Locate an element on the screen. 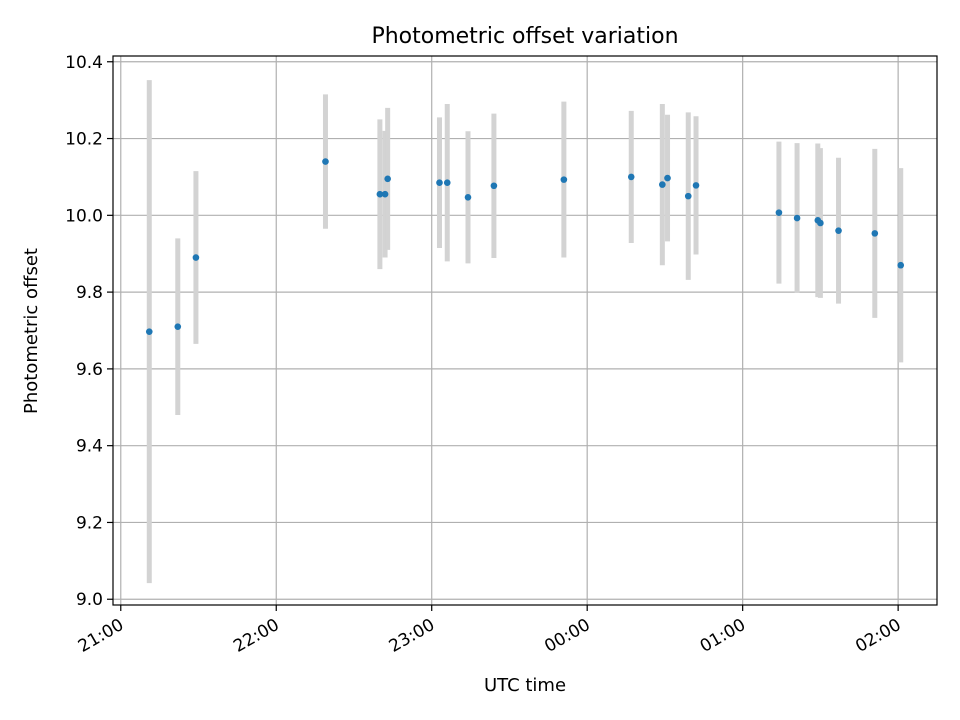 This screenshot has width=960, height=720. y-tick-label: 9.6 is located at coordinates (89, 370).